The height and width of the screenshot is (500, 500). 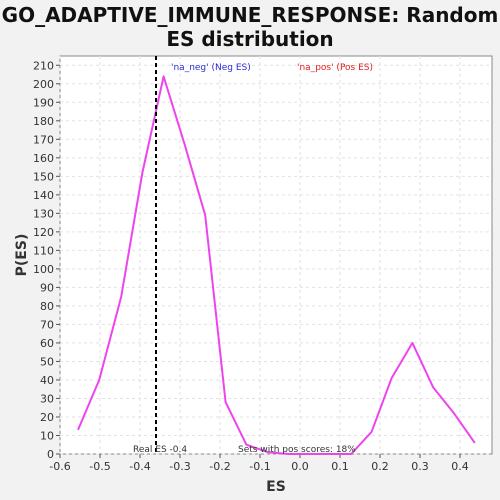 What do you see at coordinates (47, 287) in the screenshot?
I see `y-tick-label: 90` at bounding box center [47, 287].